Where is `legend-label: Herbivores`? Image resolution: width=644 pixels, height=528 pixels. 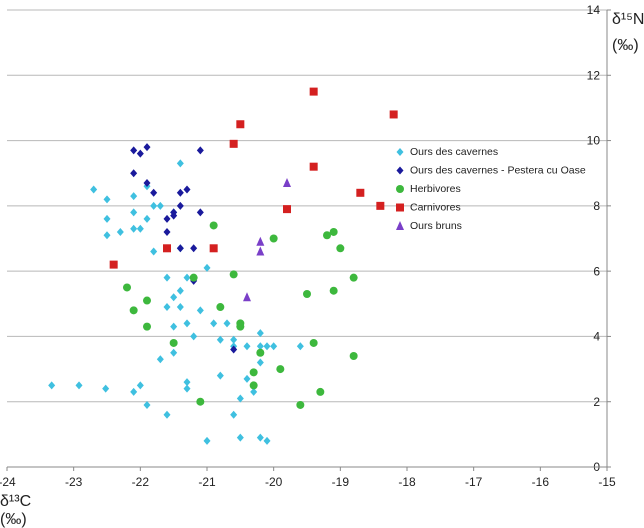 legend-label: Herbivores is located at coordinates (435, 189).